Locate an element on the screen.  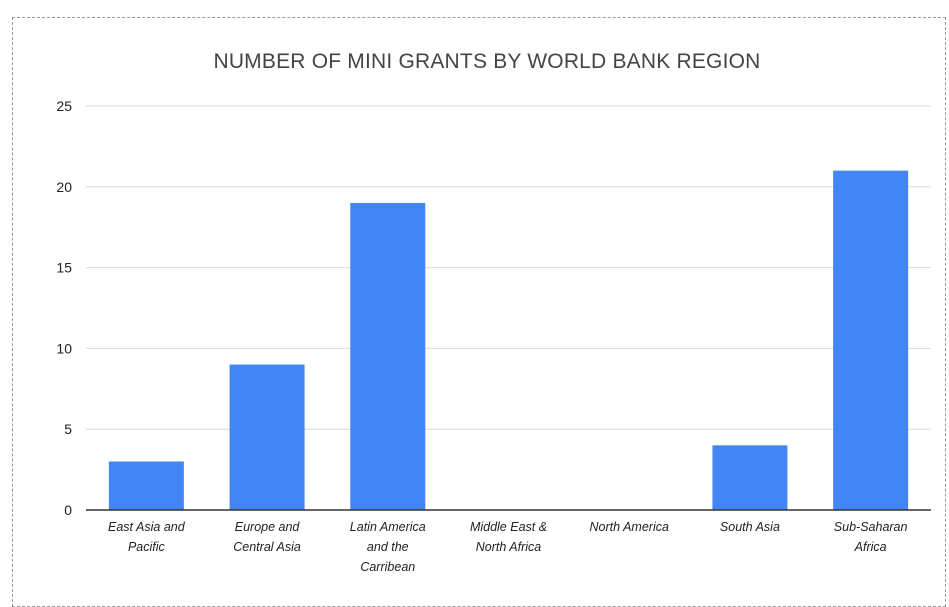
x-category-label: Middle East & North Africa is located at coordinates (508, 537).